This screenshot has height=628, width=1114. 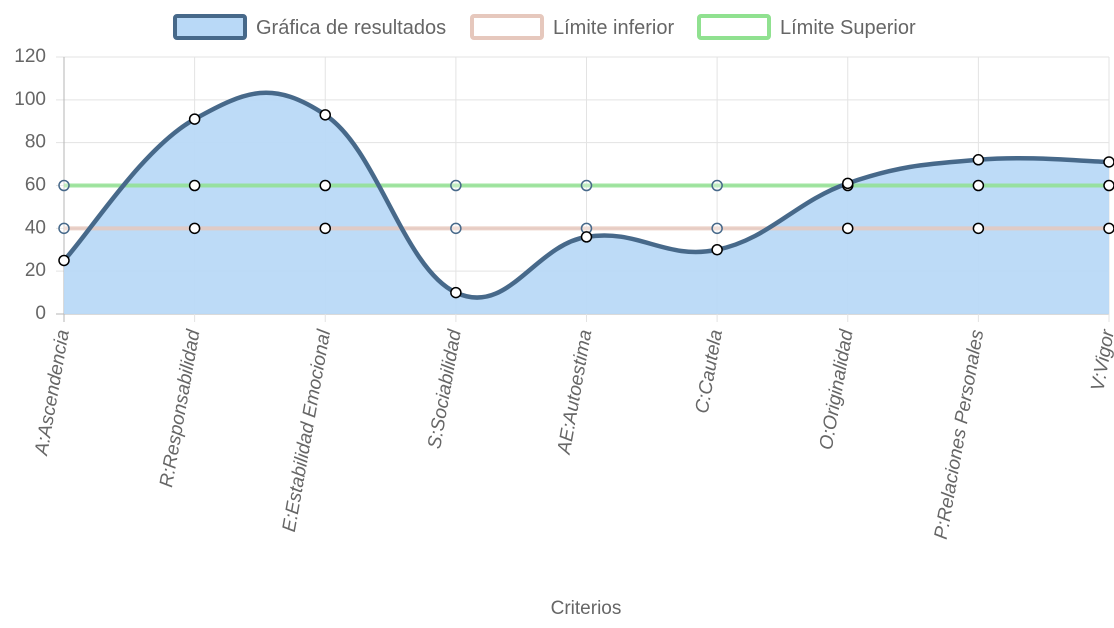 What do you see at coordinates (35, 227) in the screenshot?
I see `y-tick-label: 40` at bounding box center [35, 227].